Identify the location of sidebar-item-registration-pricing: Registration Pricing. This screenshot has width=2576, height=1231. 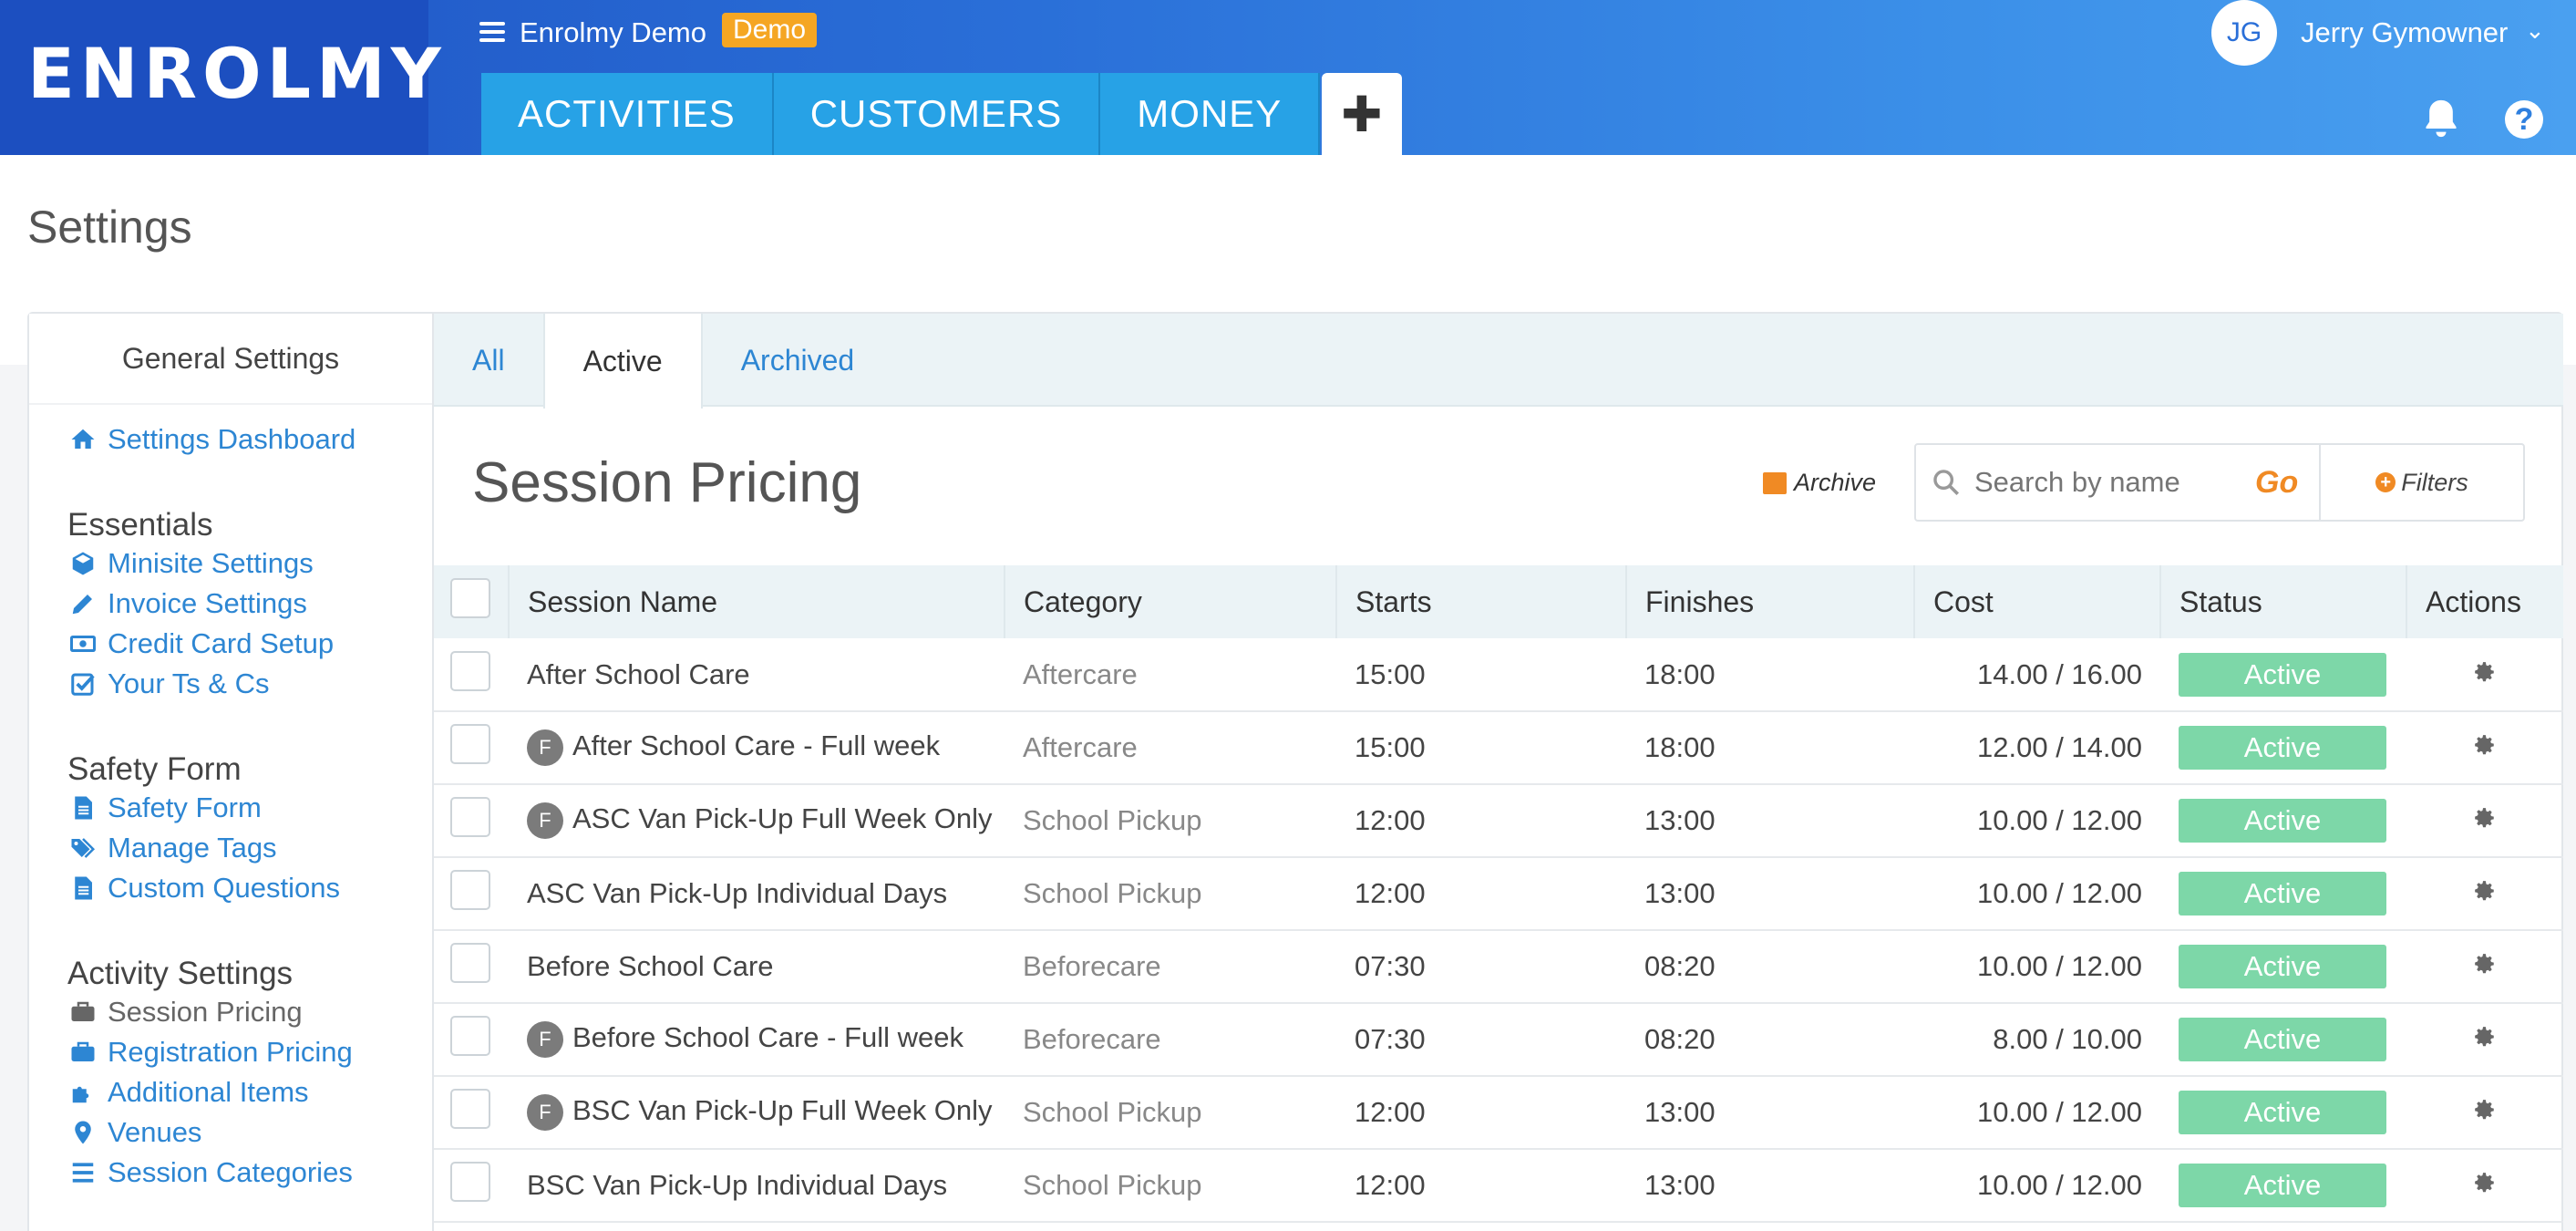
(230, 1052).